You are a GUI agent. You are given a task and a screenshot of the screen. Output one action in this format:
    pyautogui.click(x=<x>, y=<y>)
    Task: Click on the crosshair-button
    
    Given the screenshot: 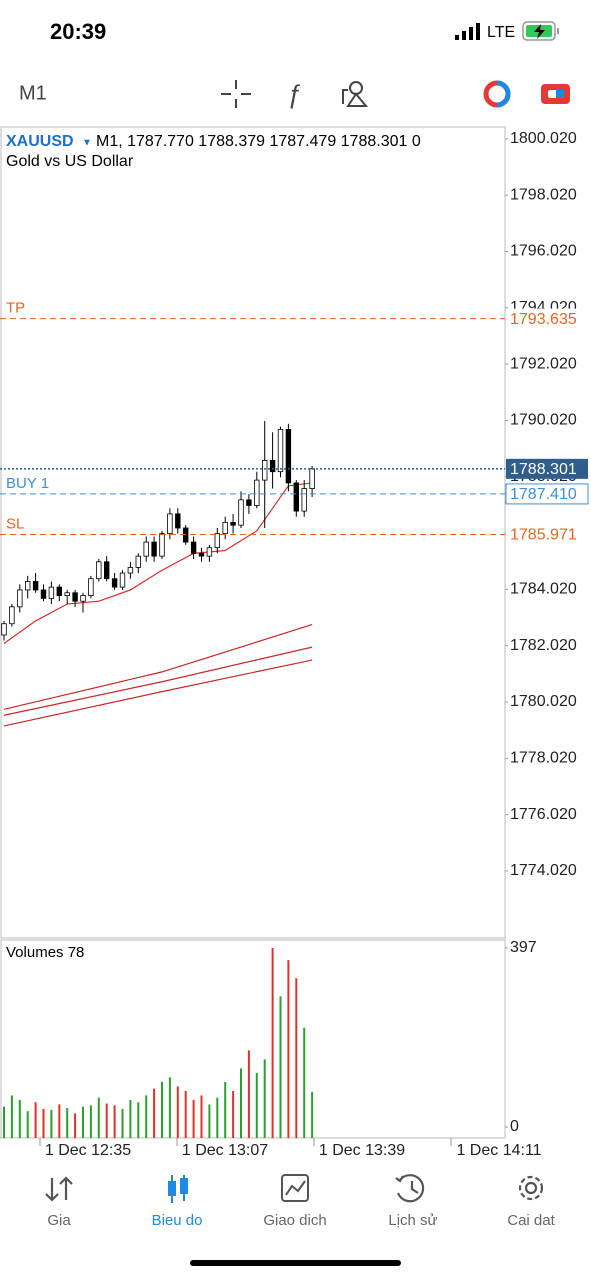 What is the action you would take?
    pyautogui.click(x=236, y=94)
    